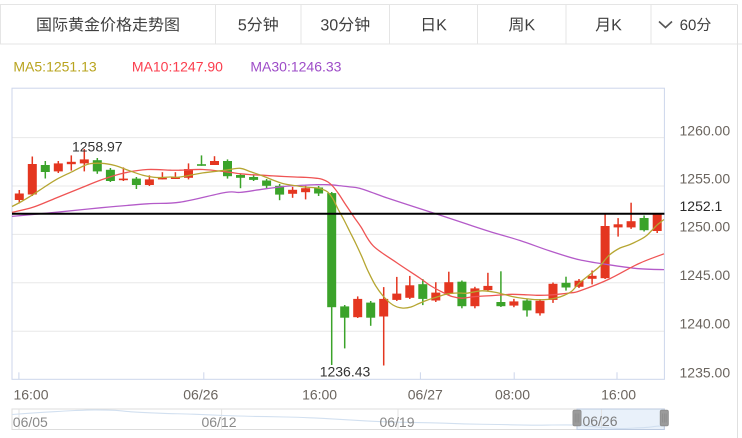 This screenshot has height=438, width=742. I want to click on svg-text: 1236.43, so click(345, 372).